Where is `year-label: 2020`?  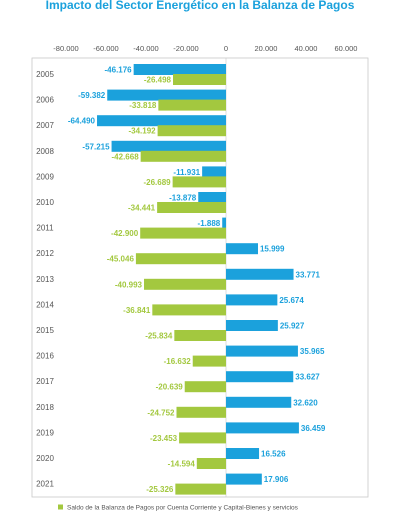
year-label: 2020 is located at coordinates (45, 458).